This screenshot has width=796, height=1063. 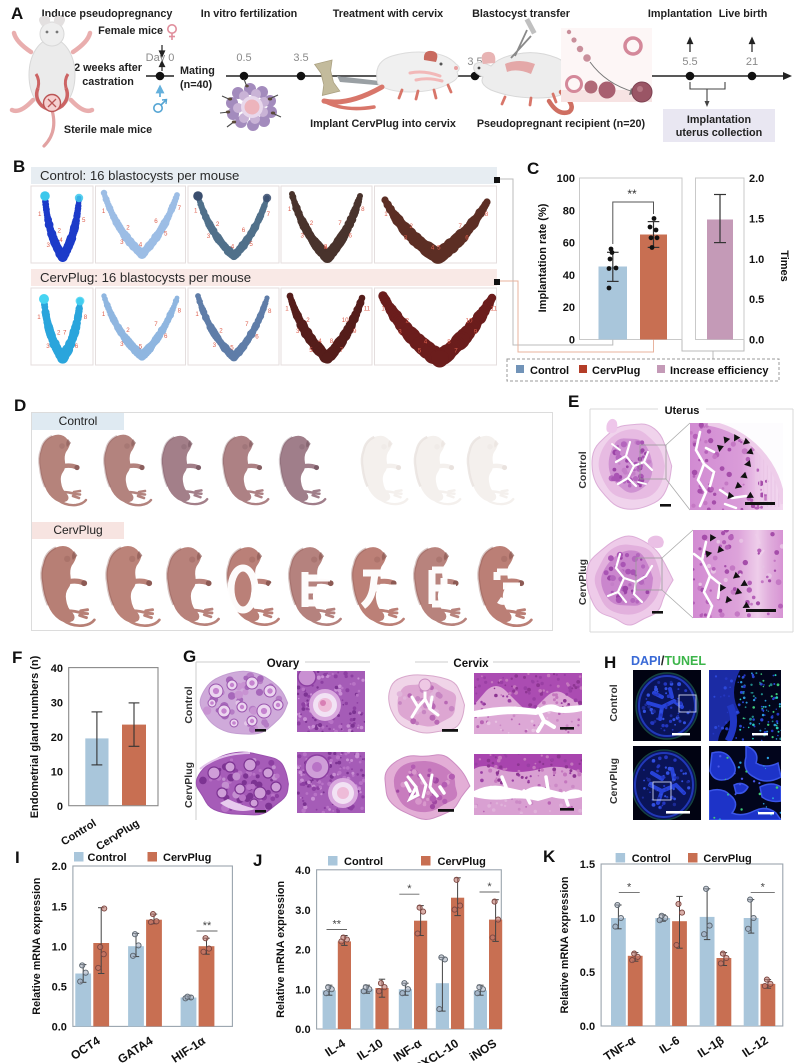 What do you see at coordinates (108, 68) in the screenshot?
I see `svg-text: 2 weeks after` at bounding box center [108, 68].